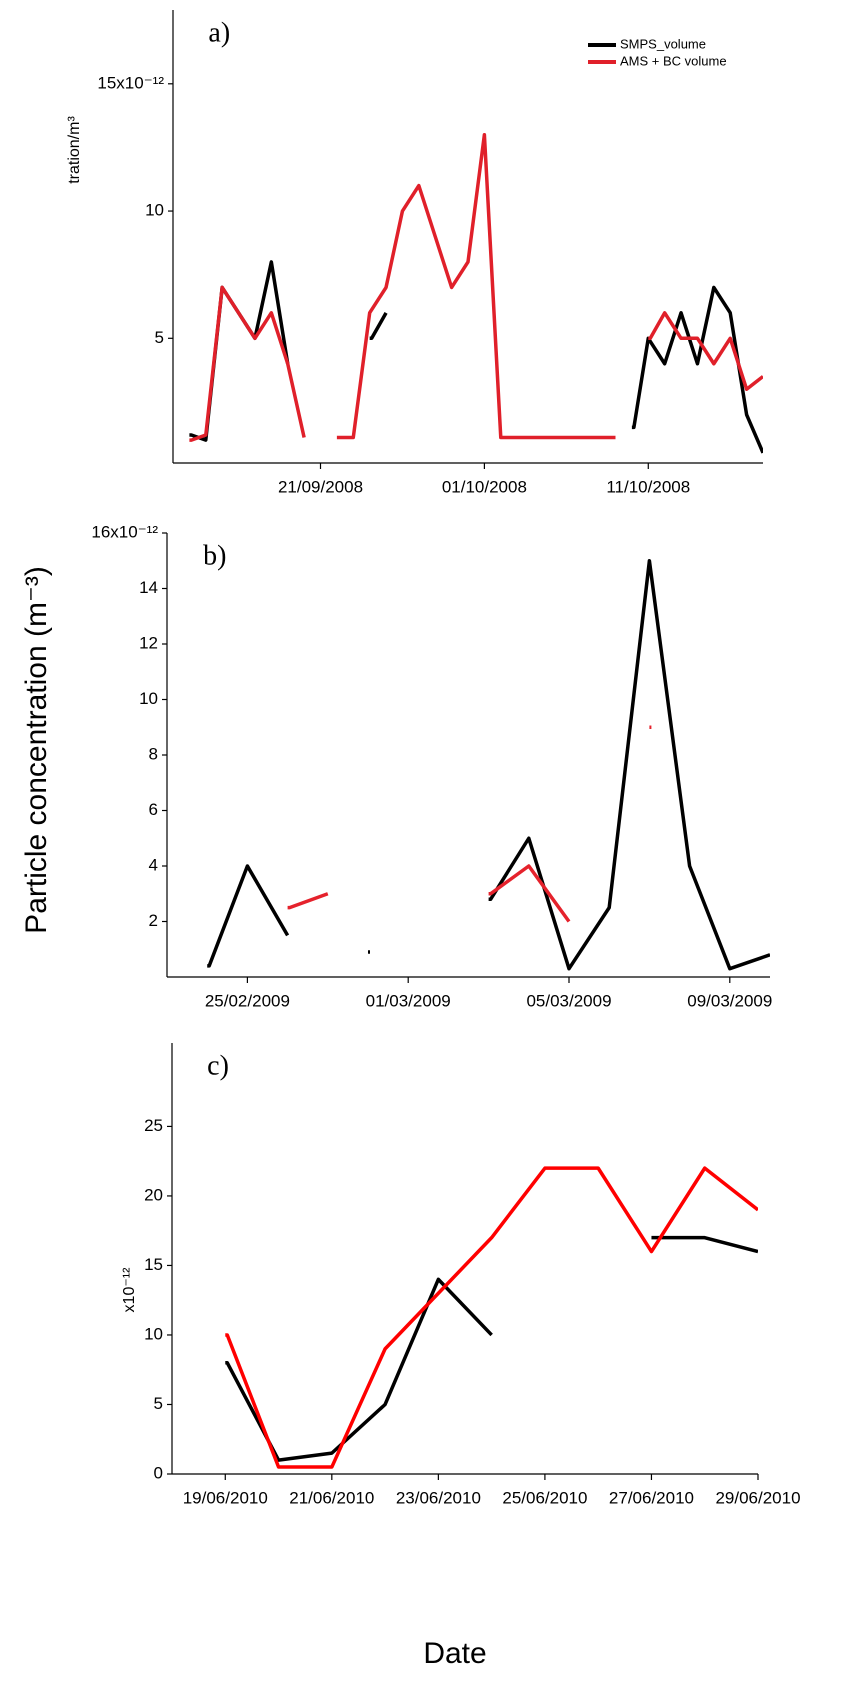 The image size is (864, 1689). What do you see at coordinates (153, 1264) in the screenshot?
I see `y-tick-label: 15` at bounding box center [153, 1264].